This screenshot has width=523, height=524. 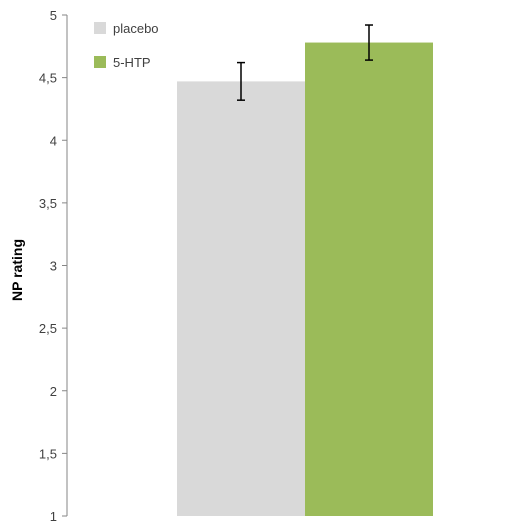 What do you see at coordinates (48, 453) in the screenshot?
I see `y-tick-label: 1,5` at bounding box center [48, 453].